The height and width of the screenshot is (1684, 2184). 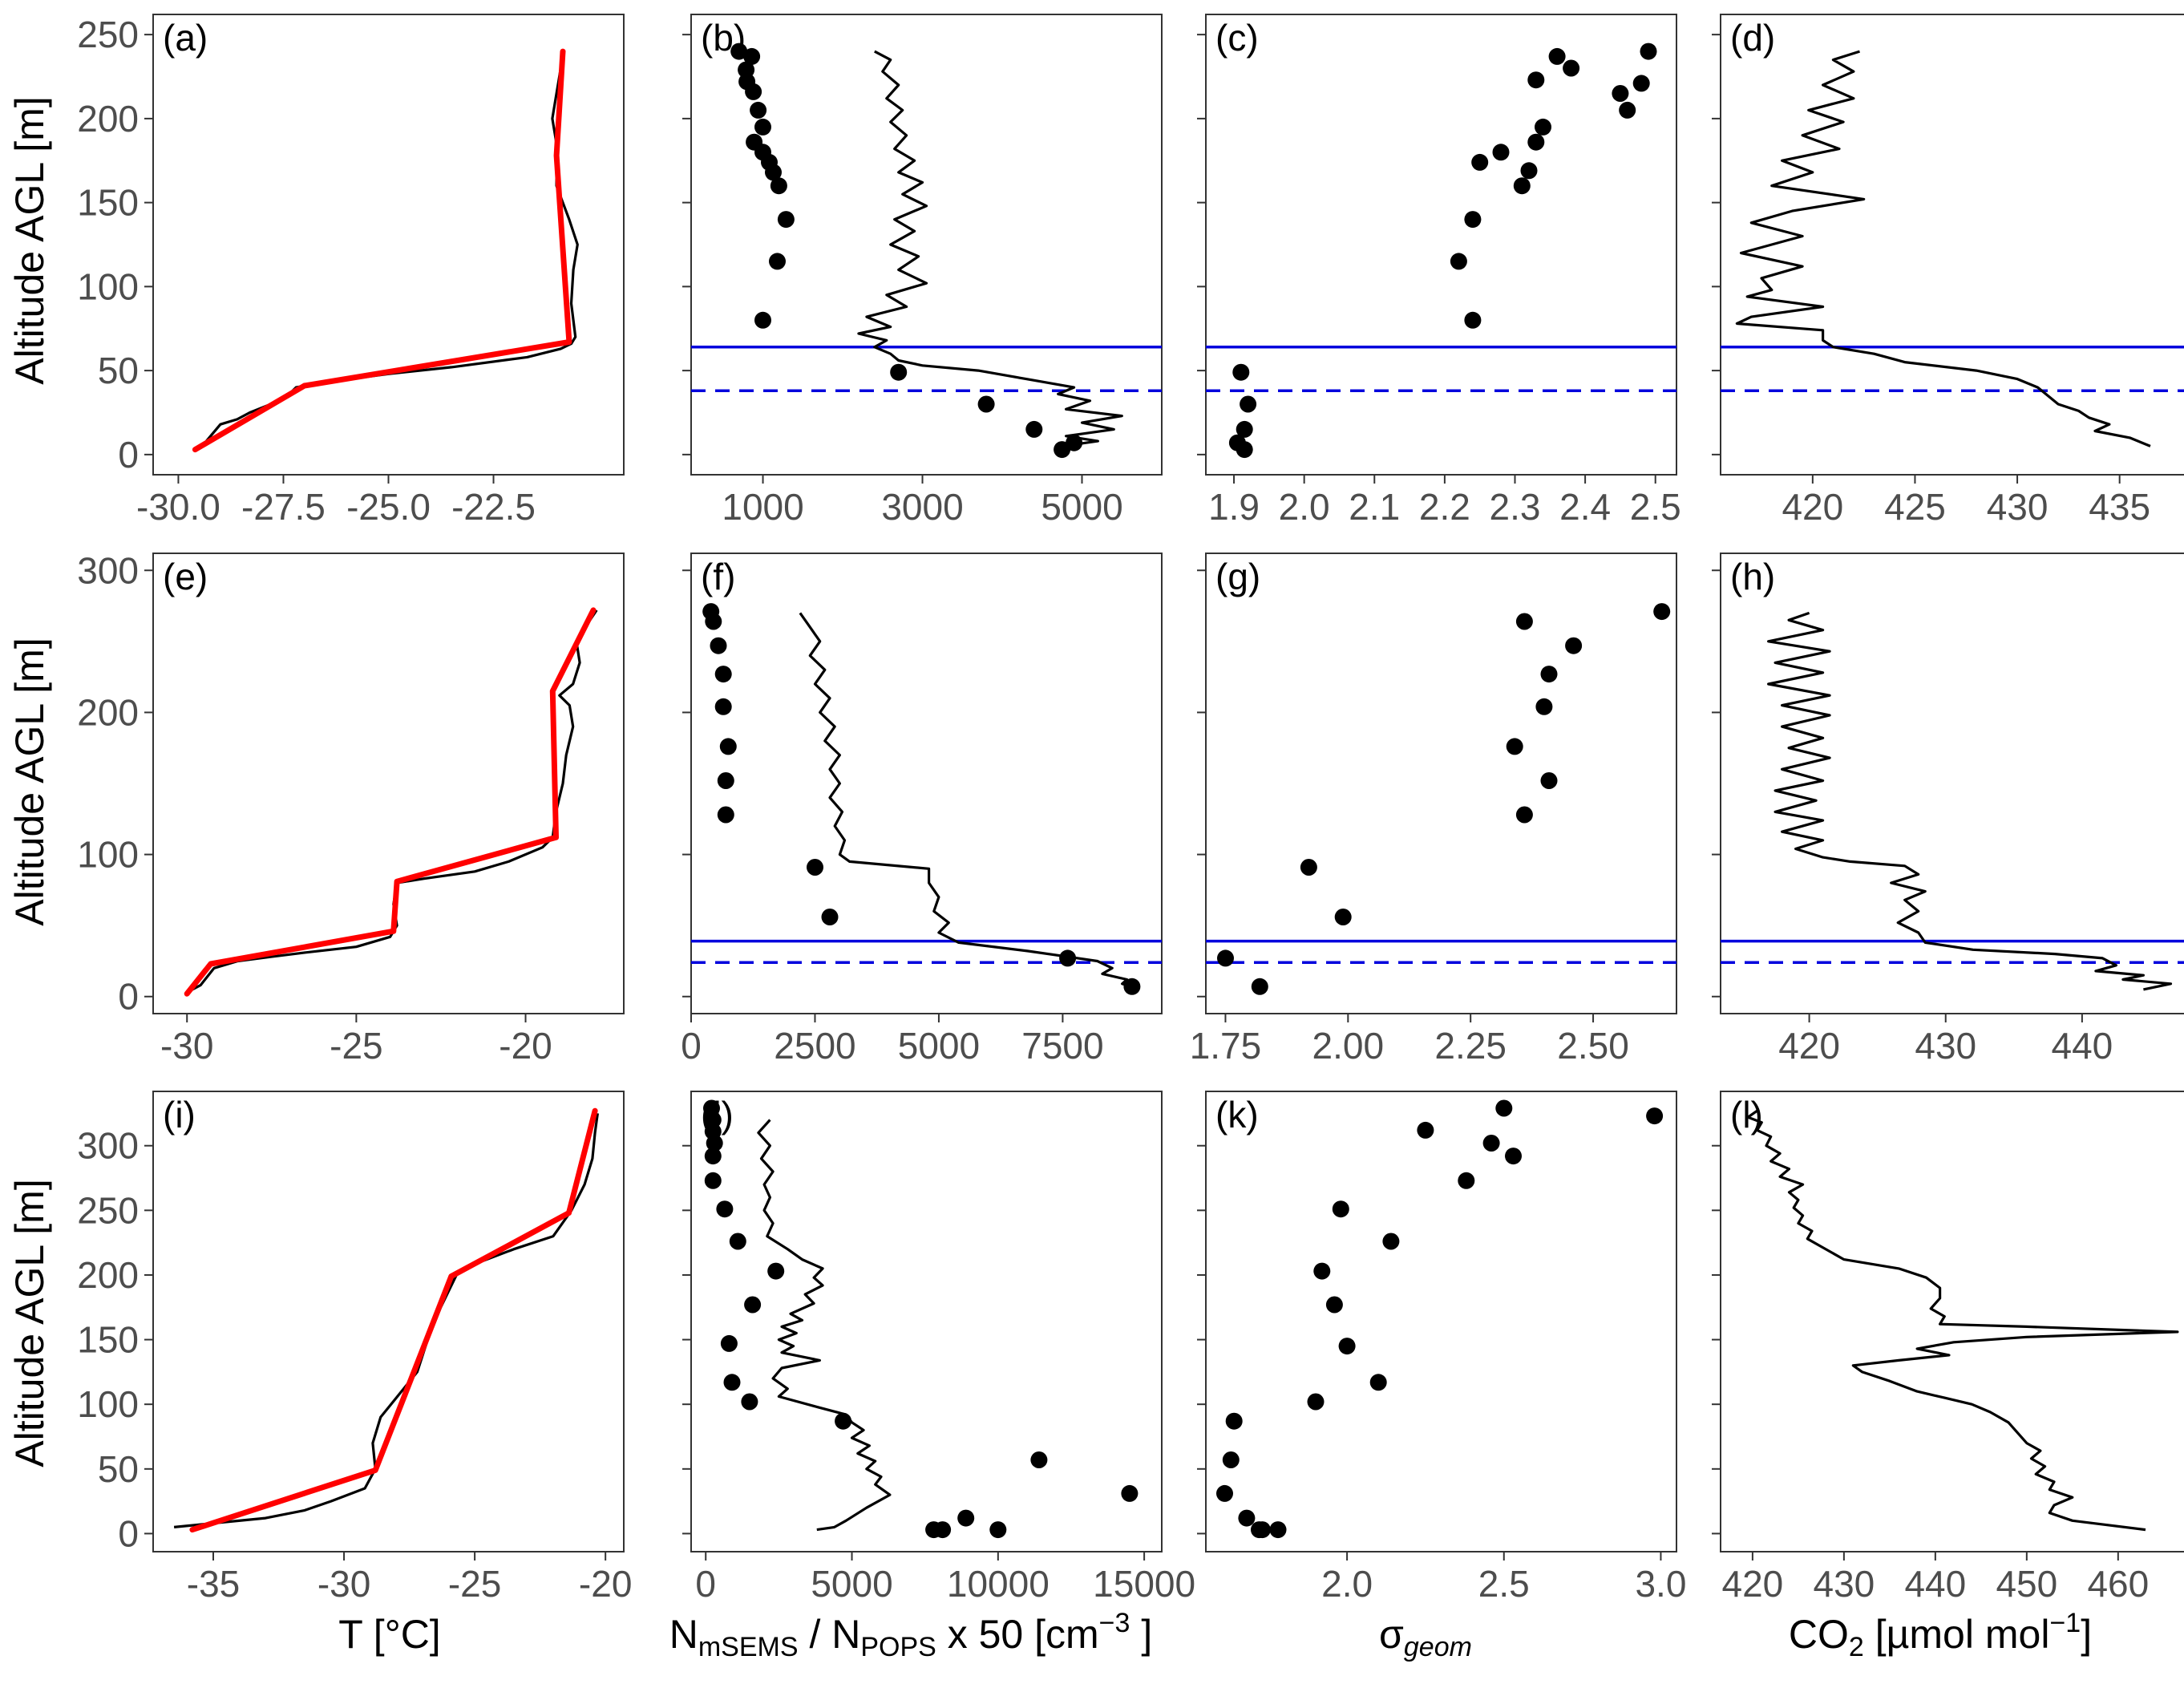 What do you see at coordinates (388, 507) in the screenshot?
I see `x-tick-label: -25.0` at bounding box center [388, 507].